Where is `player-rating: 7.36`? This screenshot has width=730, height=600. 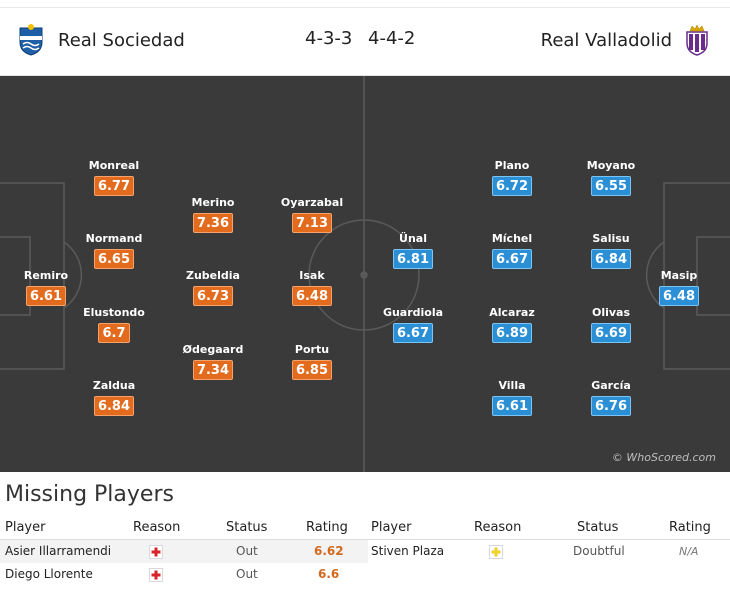 player-rating: 7.36 is located at coordinates (213, 223).